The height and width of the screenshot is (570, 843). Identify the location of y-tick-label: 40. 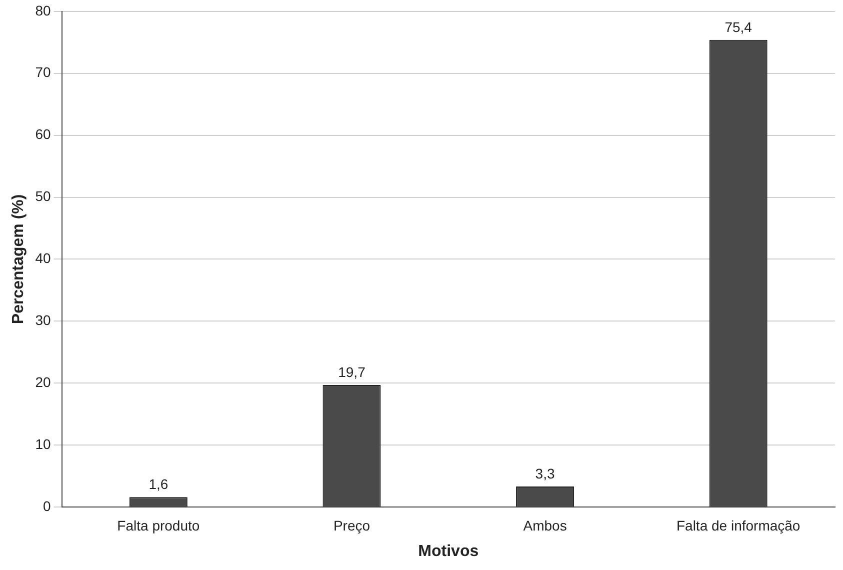
(43, 258).